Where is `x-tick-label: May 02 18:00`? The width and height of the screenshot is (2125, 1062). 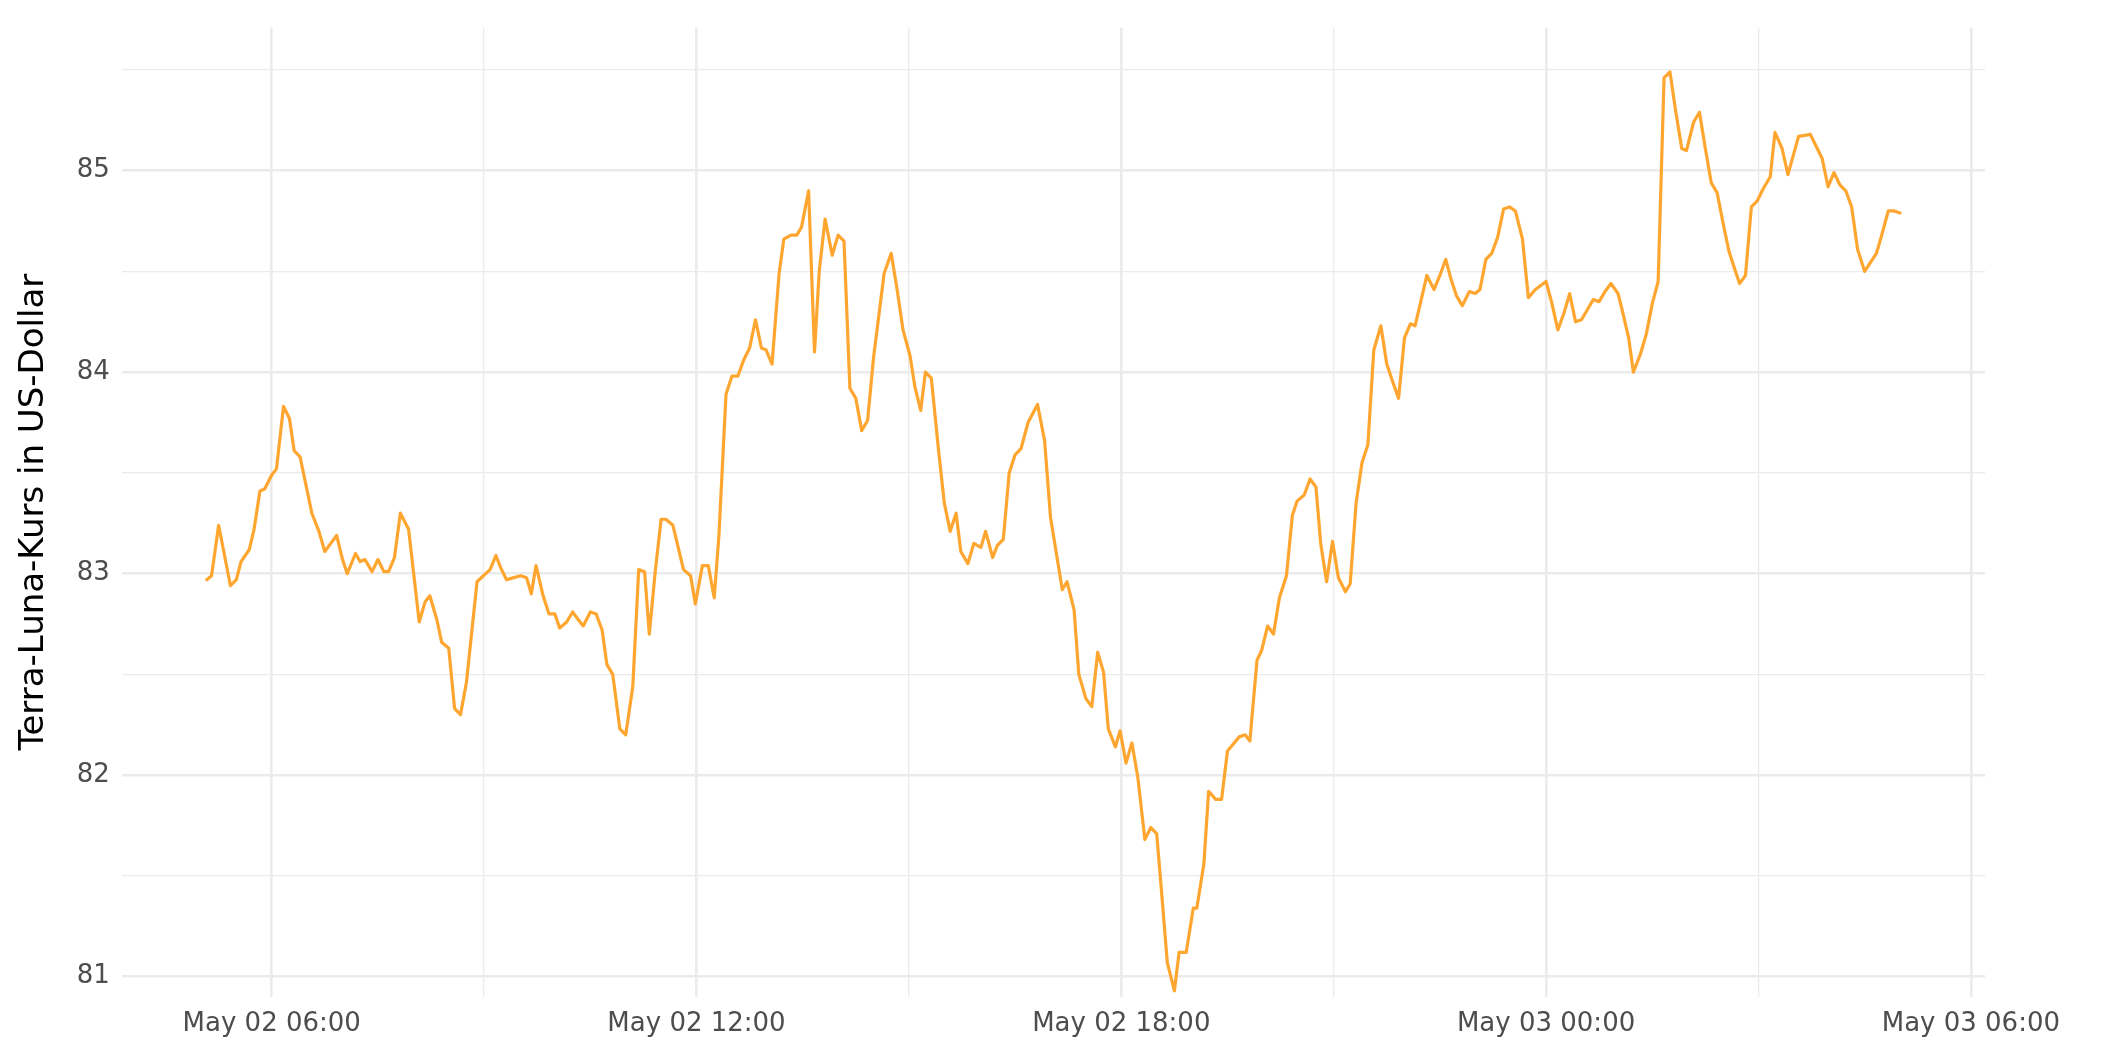
x-tick-label: May 02 18:00 is located at coordinates (1121, 1022).